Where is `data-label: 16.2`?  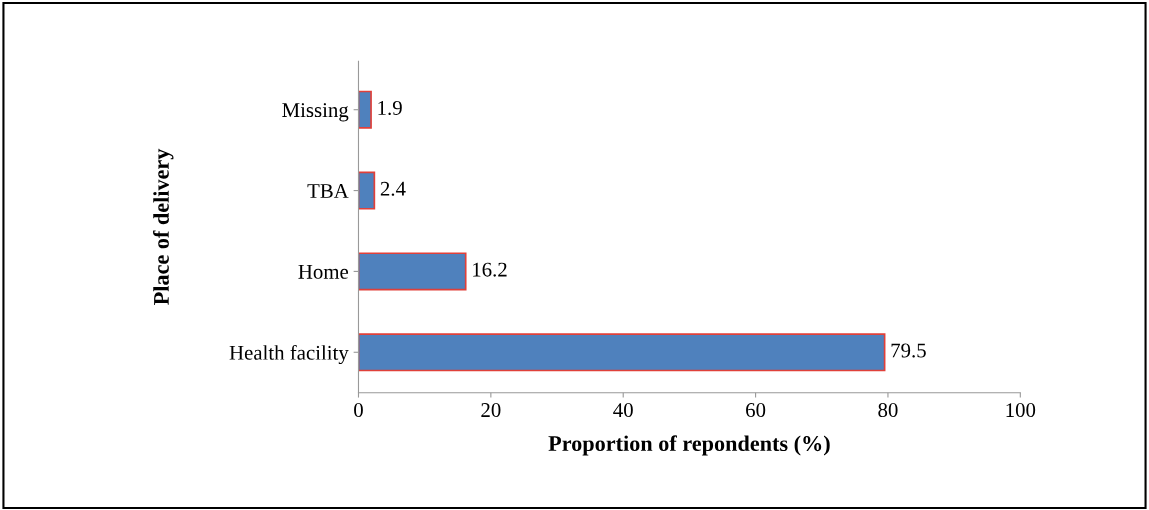 data-label: 16.2 is located at coordinates (490, 269).